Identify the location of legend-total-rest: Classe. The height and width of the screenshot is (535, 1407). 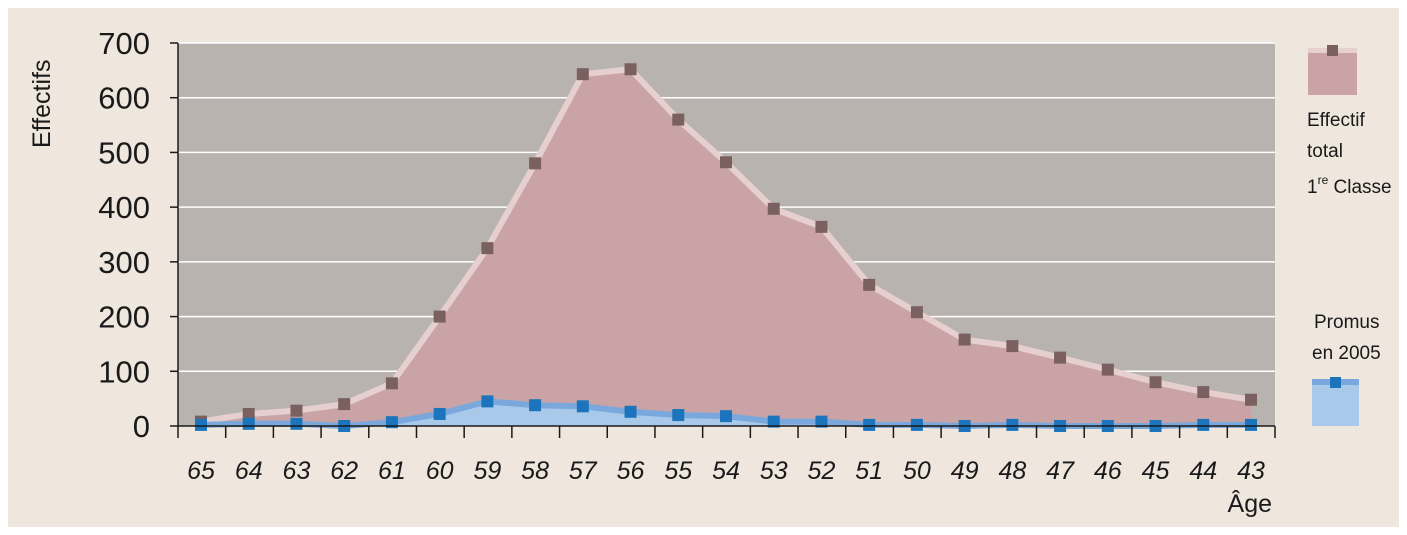
(1359, 187).